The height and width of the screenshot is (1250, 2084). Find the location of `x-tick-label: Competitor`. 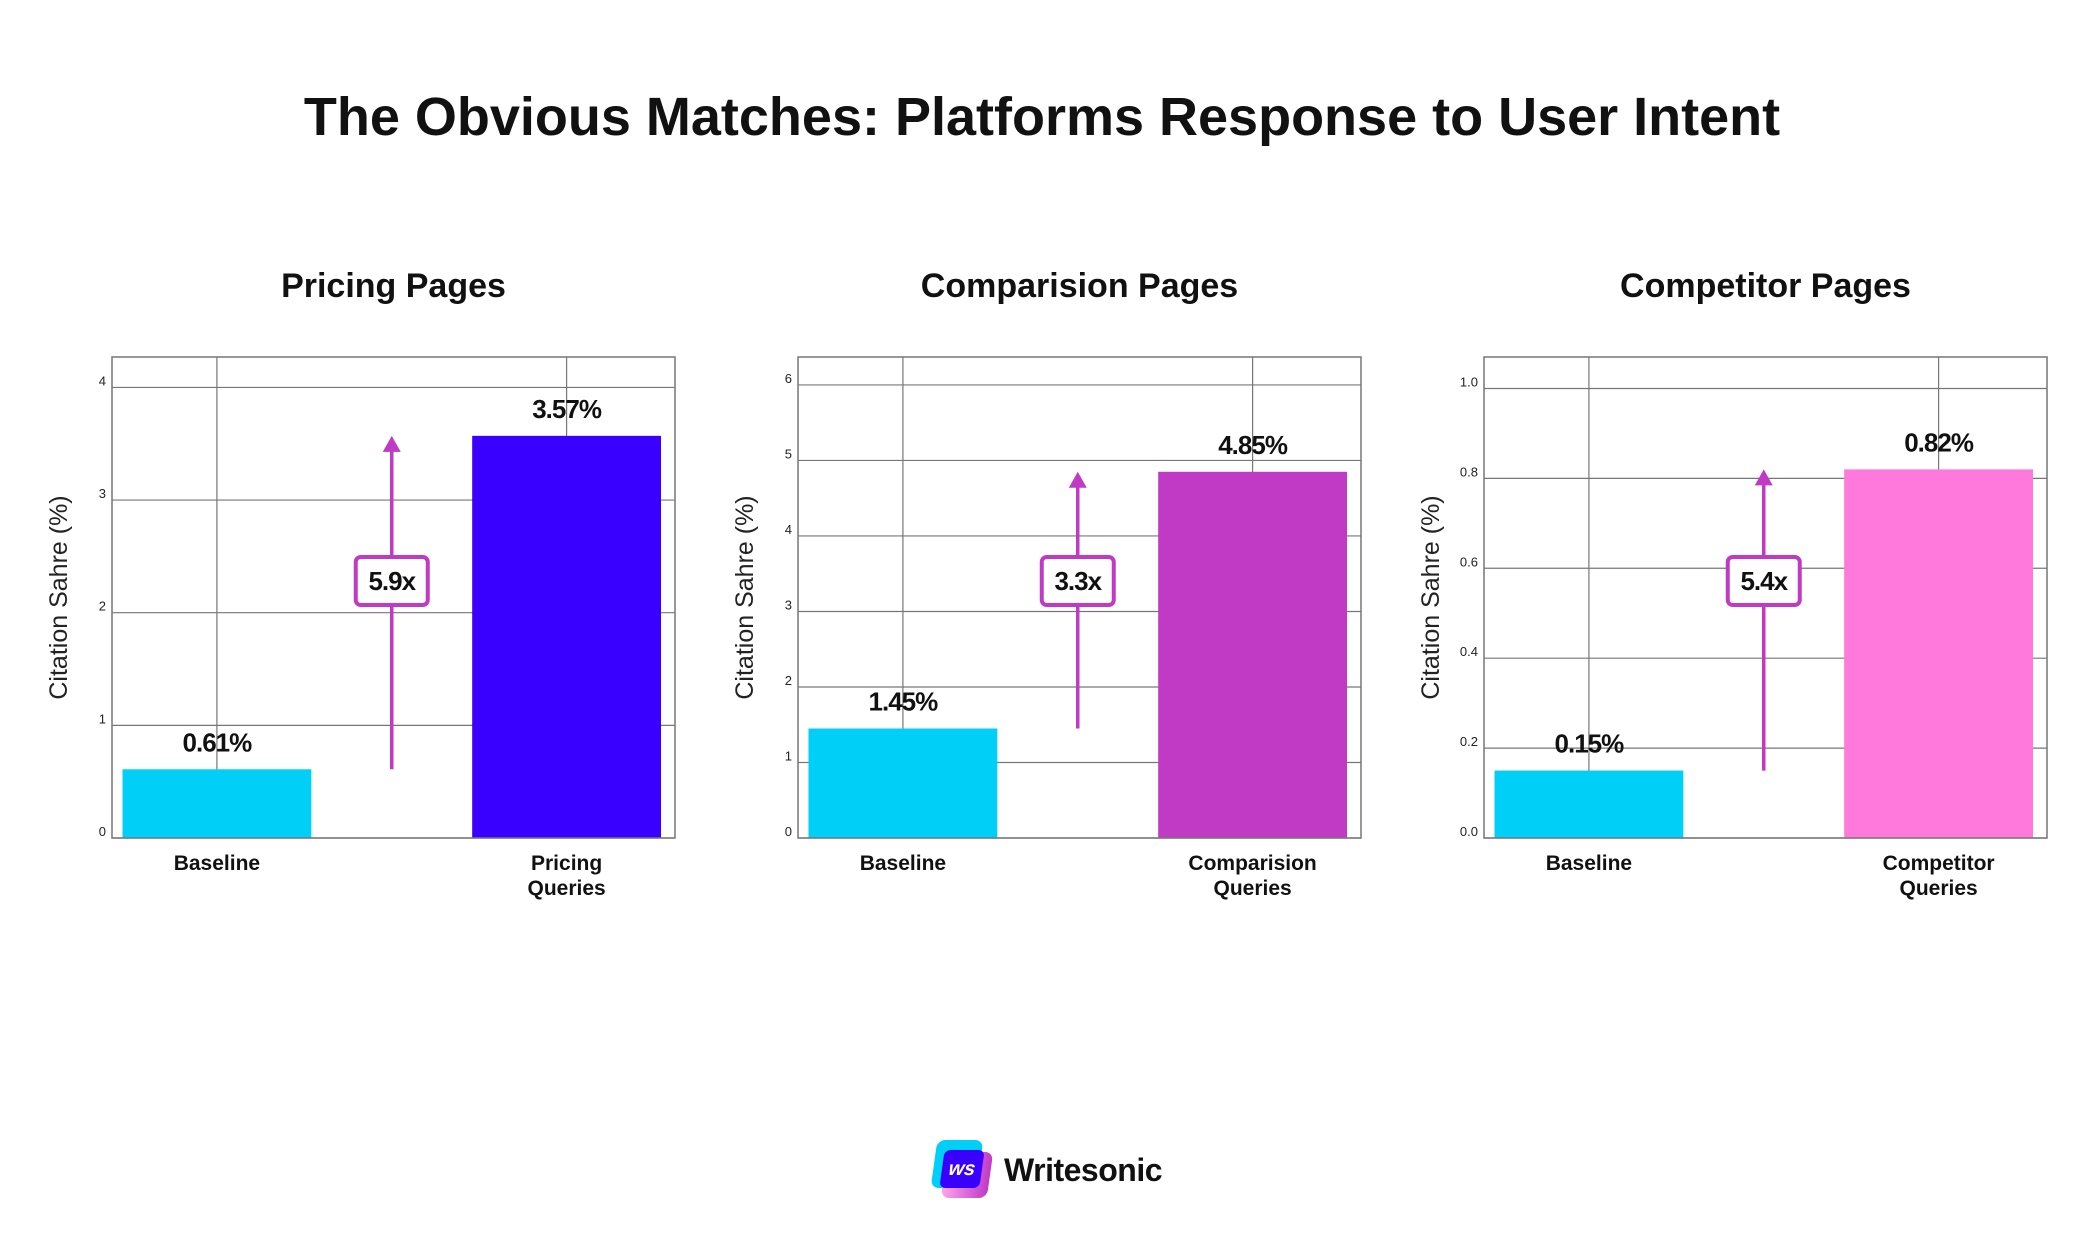

x-tick-label: Competitor is located at coordinates (1939, 863).